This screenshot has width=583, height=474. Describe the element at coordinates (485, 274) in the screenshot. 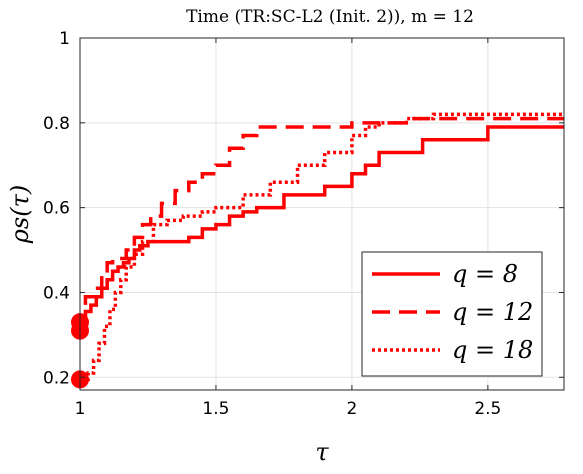

I see `legend-label-1: q = 8` at that location.